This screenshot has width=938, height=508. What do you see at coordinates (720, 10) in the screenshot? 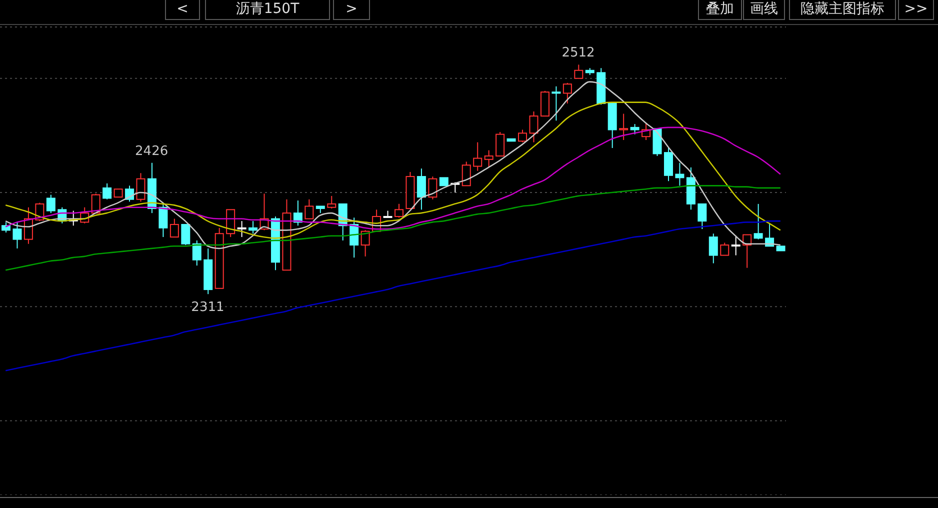
I see `text: 叠加` at bounding box center [720, 10].